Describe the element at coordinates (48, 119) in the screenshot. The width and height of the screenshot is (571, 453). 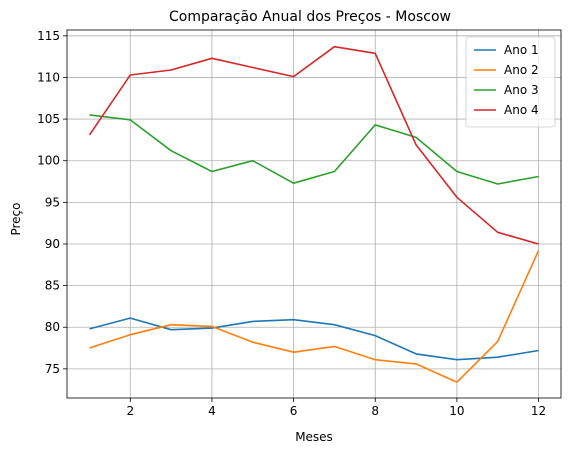
I see `y-tick-label: 105` at that location.